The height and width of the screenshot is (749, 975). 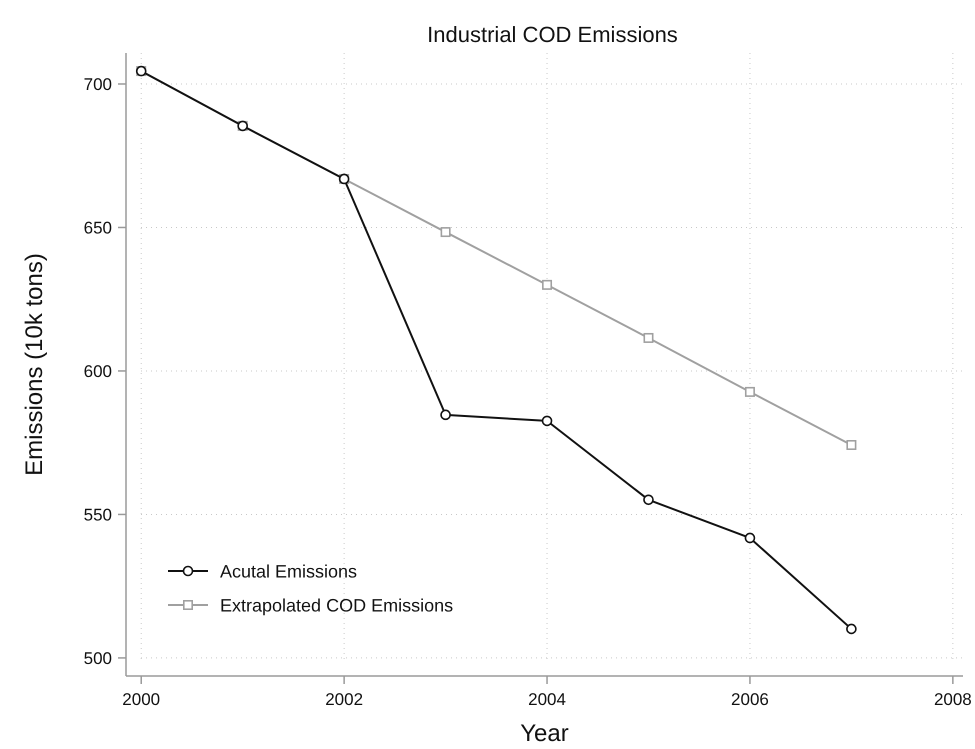 I want to click on y-axis-title: Emissions (10k tons), so click(x=34, y=364).